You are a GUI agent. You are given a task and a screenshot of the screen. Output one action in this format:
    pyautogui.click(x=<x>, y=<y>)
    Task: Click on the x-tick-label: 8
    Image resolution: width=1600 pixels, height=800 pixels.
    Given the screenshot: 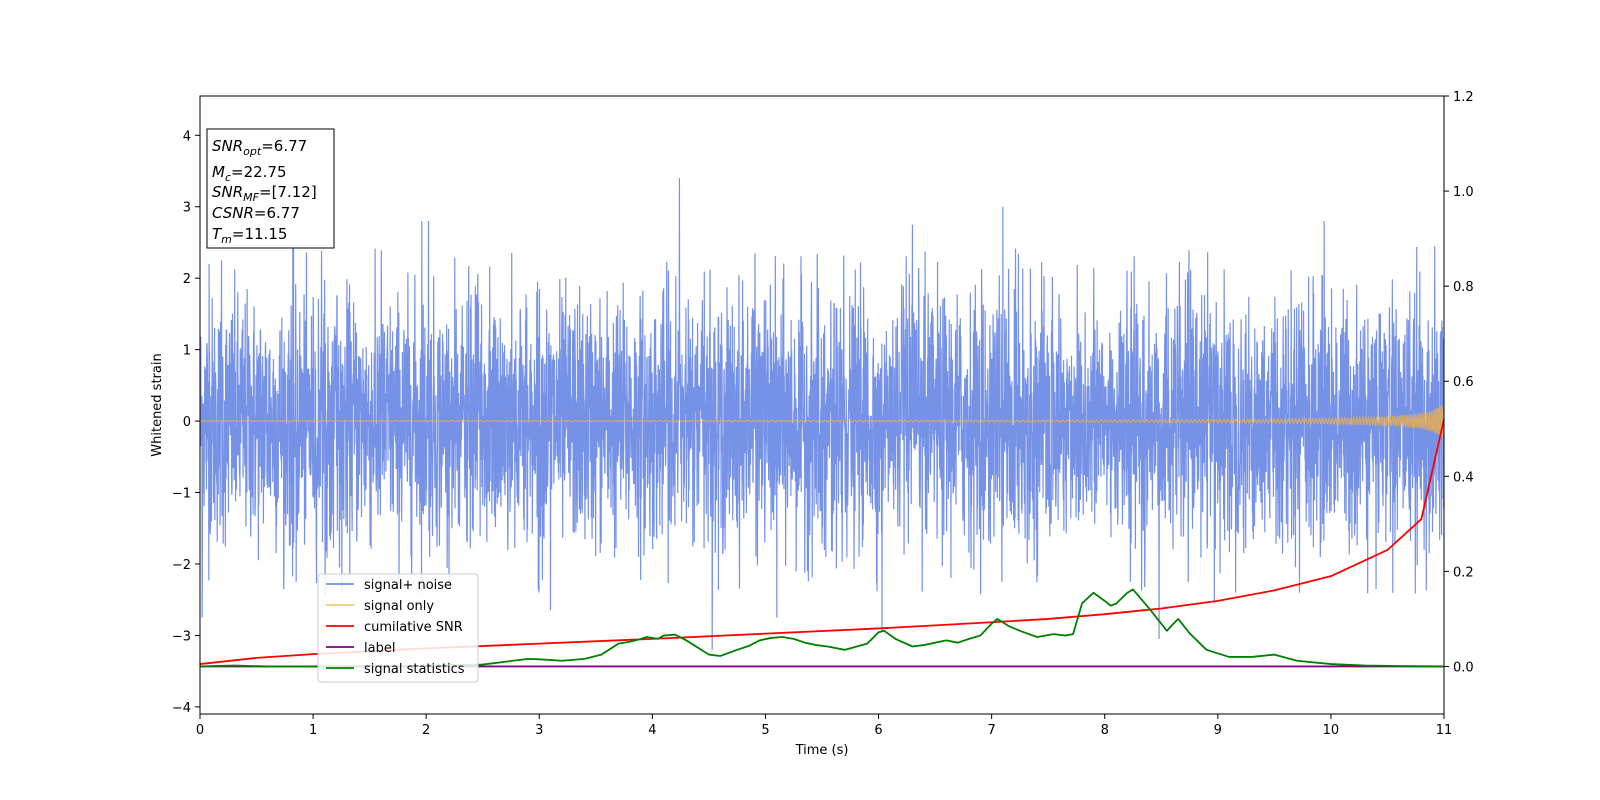 What is the action you would take?
    pyautogui.click(x=1105, y=730)
    